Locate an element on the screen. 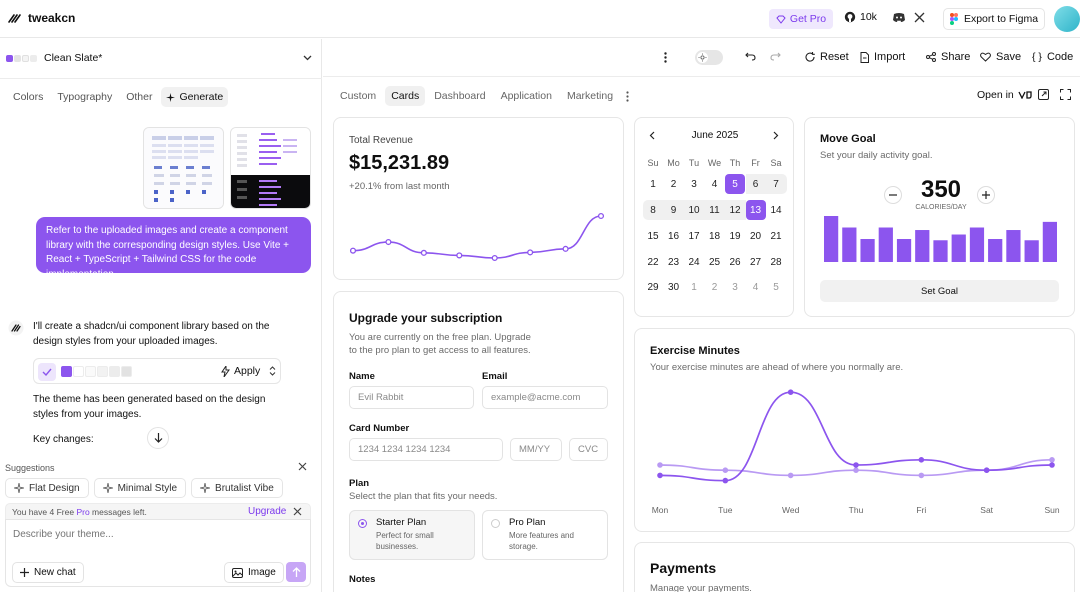  calendar-day: 26 is located at coordinates (735, 262).